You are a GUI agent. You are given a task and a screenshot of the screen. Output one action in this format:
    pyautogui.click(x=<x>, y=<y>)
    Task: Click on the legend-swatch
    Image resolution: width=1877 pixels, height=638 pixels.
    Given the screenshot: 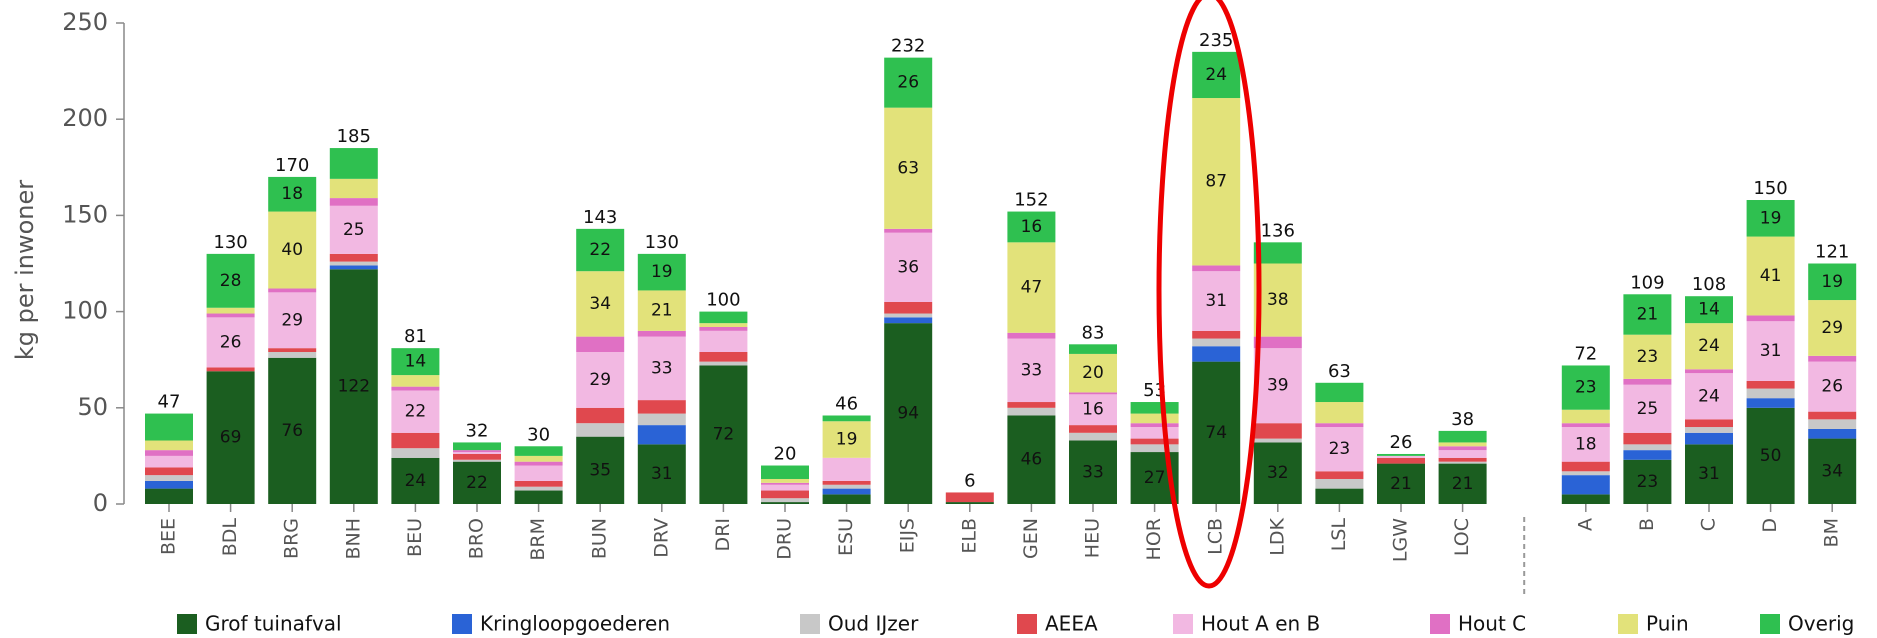 What is the action you would take?
    pyautogui.click(x=810, y=624)
    